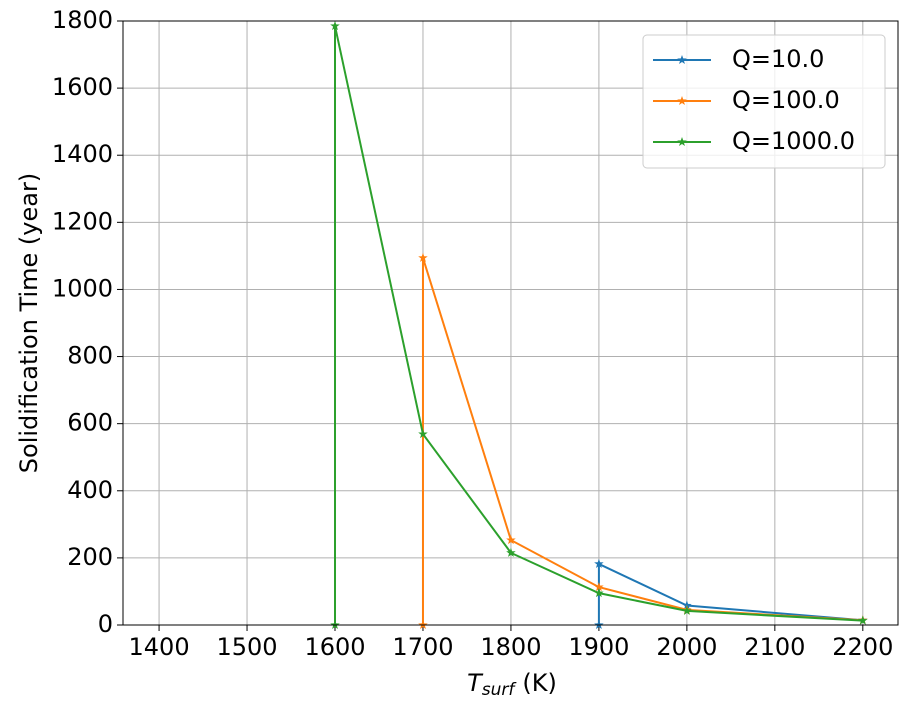 The width and height of the screenshot is (908, 709). Describe the element at coordinates (598, 647) in the screenshot. I see `x-tick-label: 1900` at that location.